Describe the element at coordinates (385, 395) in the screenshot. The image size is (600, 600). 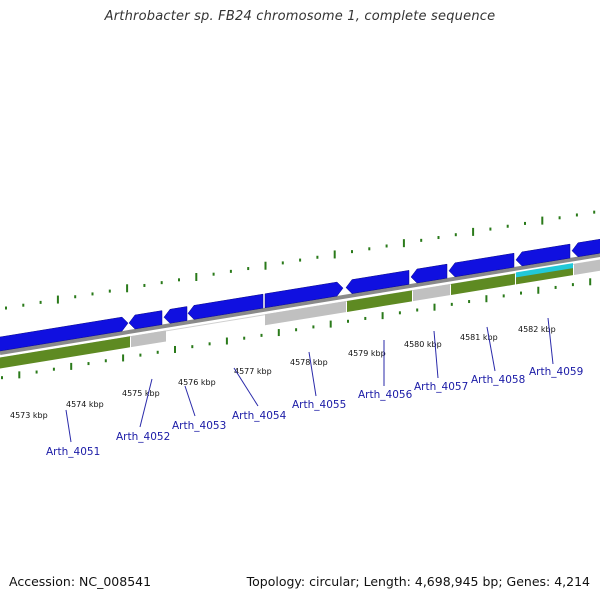
I see `gene-label-arth_4056: Arth_4056` at that location.